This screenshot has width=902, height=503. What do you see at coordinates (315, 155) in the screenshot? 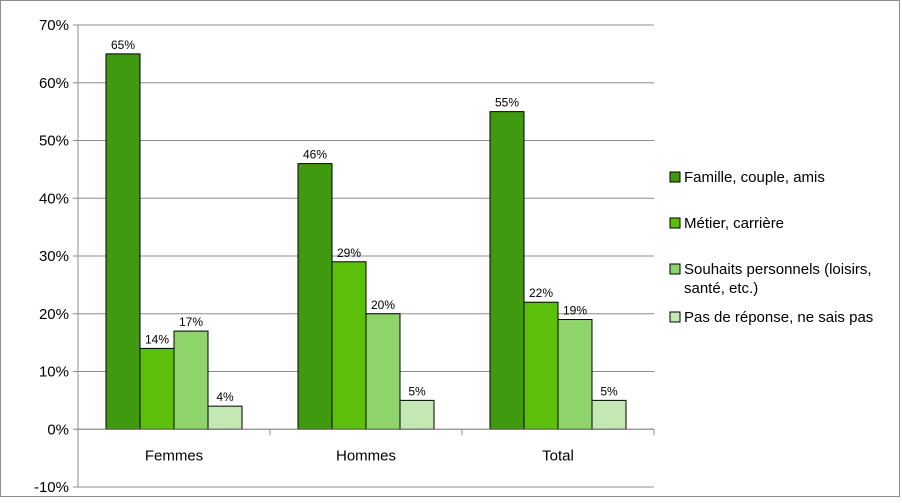
I see `data-label: 46%` at bounding box center [315, 155].